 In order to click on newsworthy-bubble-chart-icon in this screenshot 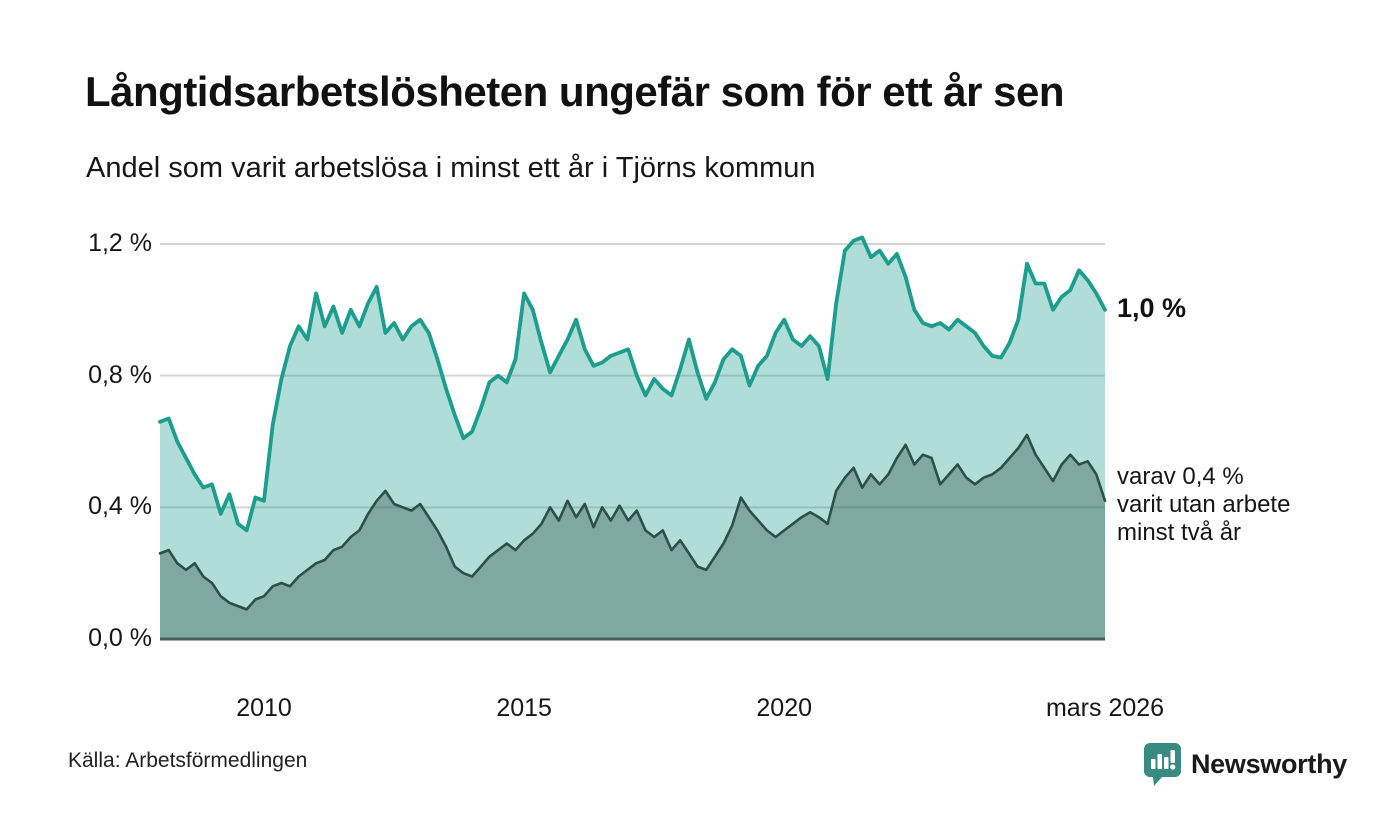, I will do `click(1162, 764)`.